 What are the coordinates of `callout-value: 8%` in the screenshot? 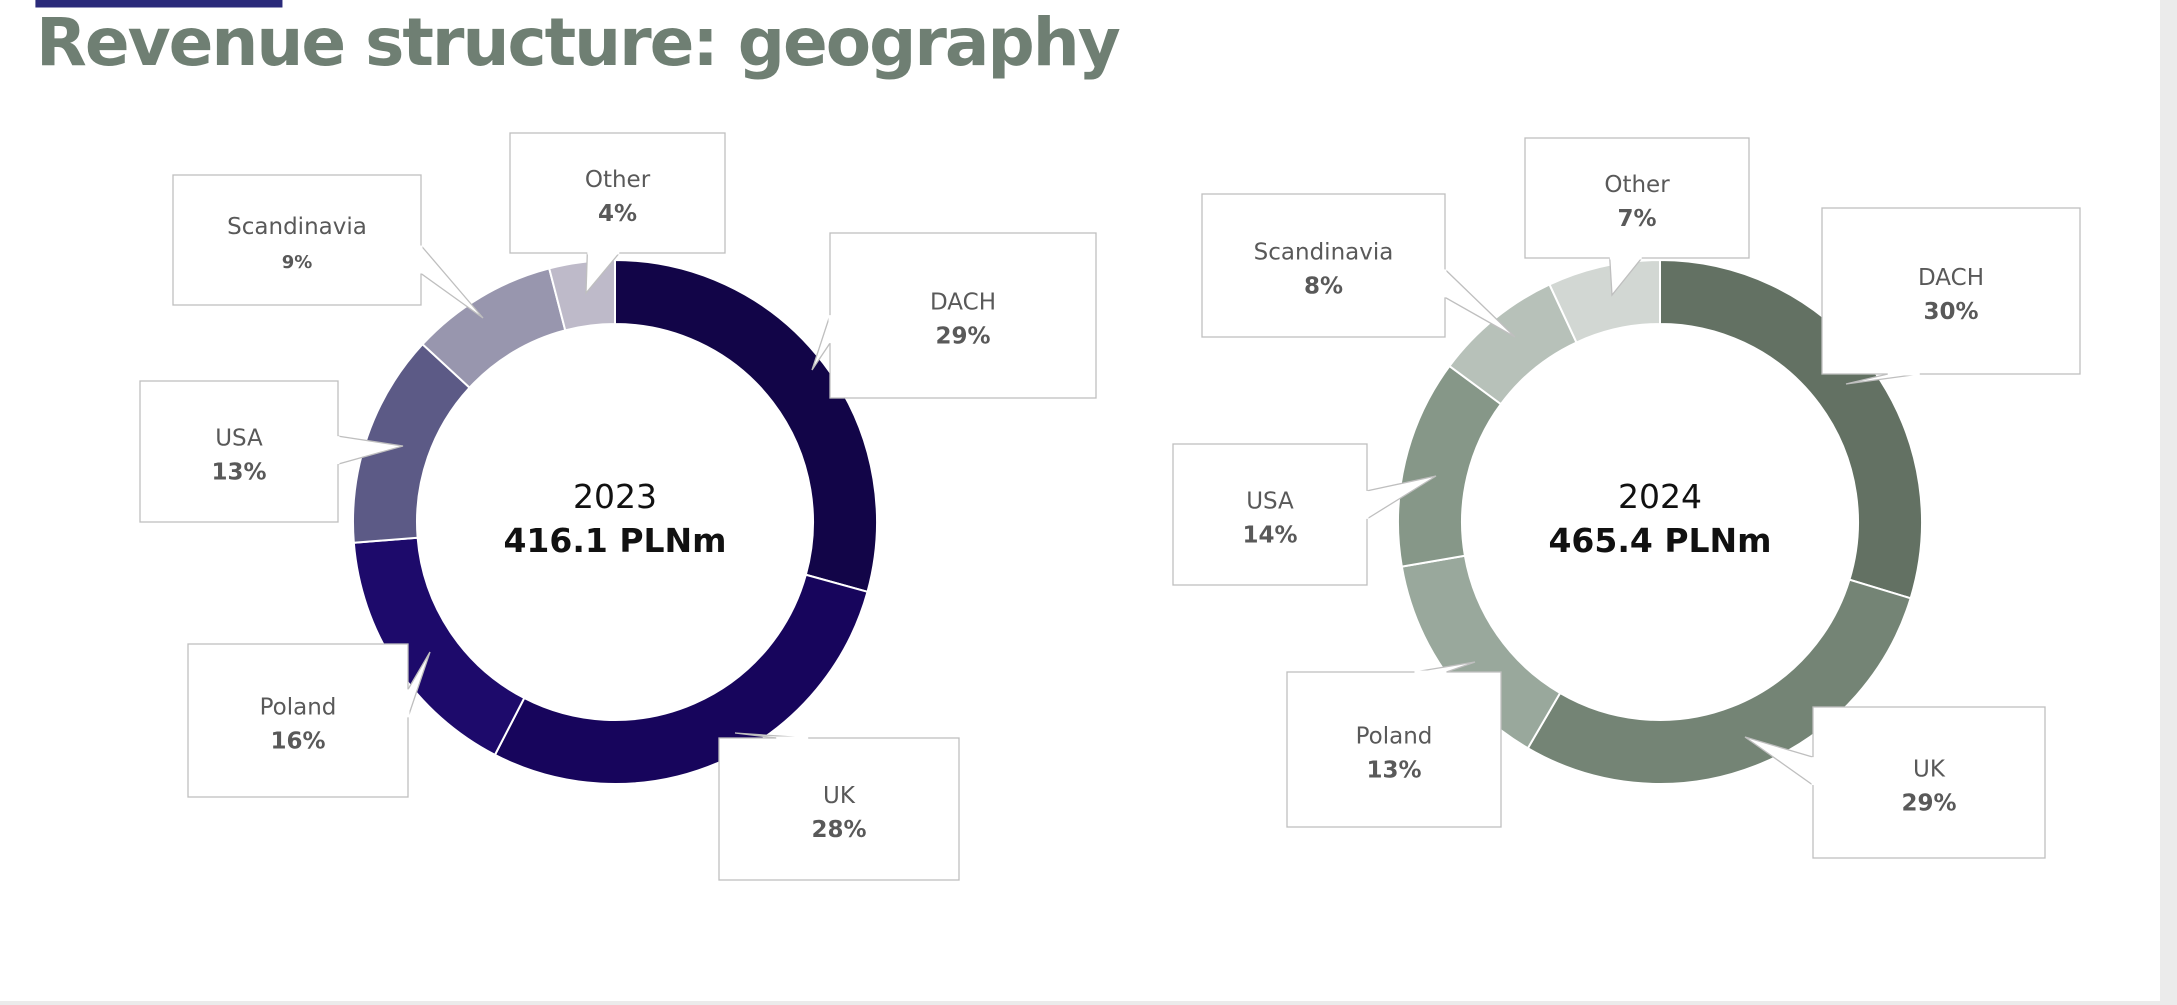 It's located at (1323, 287).